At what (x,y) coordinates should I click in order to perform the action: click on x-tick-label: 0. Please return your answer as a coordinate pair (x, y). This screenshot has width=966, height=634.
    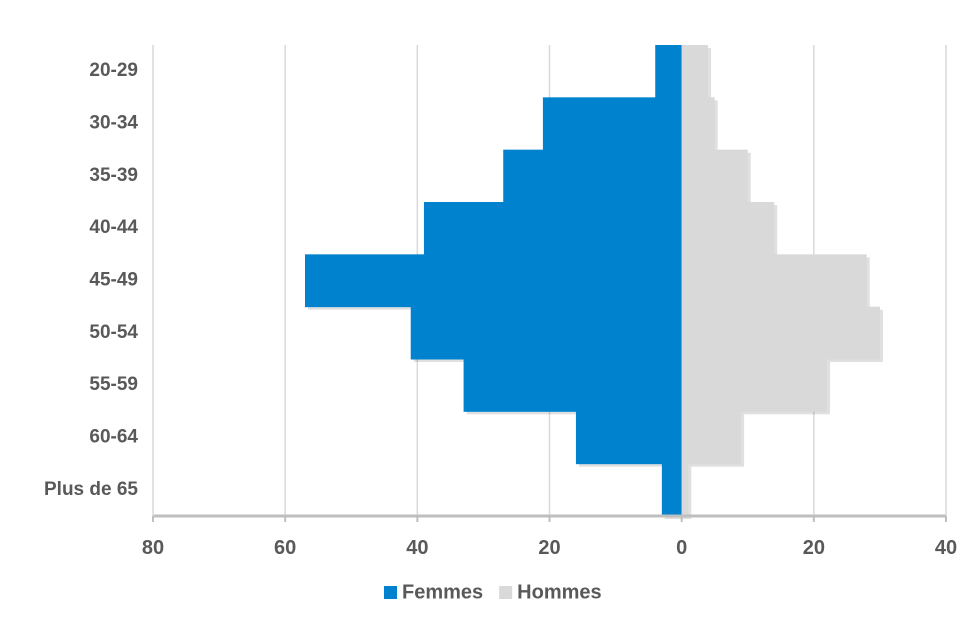
    Looking at the image, I should click on (681, 548).